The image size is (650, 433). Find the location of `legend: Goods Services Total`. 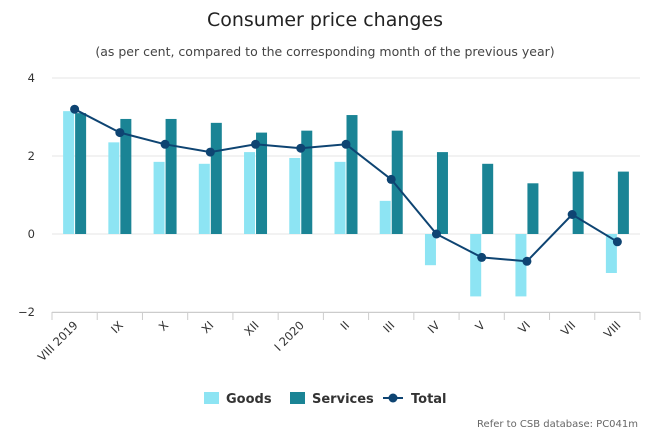

legend: Goods Services Total is located at coordinates (325, 399).